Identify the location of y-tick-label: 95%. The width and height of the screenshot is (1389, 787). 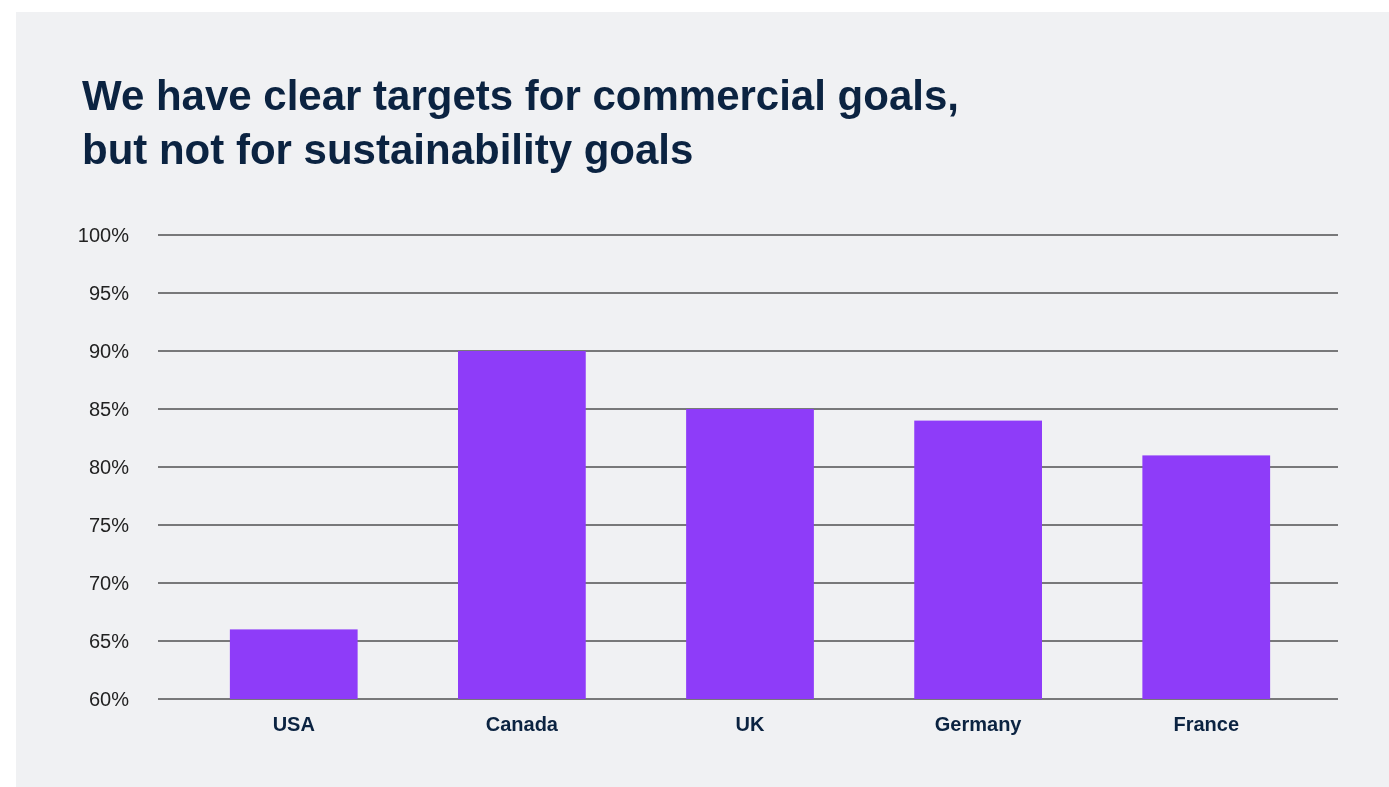
(109, 293).